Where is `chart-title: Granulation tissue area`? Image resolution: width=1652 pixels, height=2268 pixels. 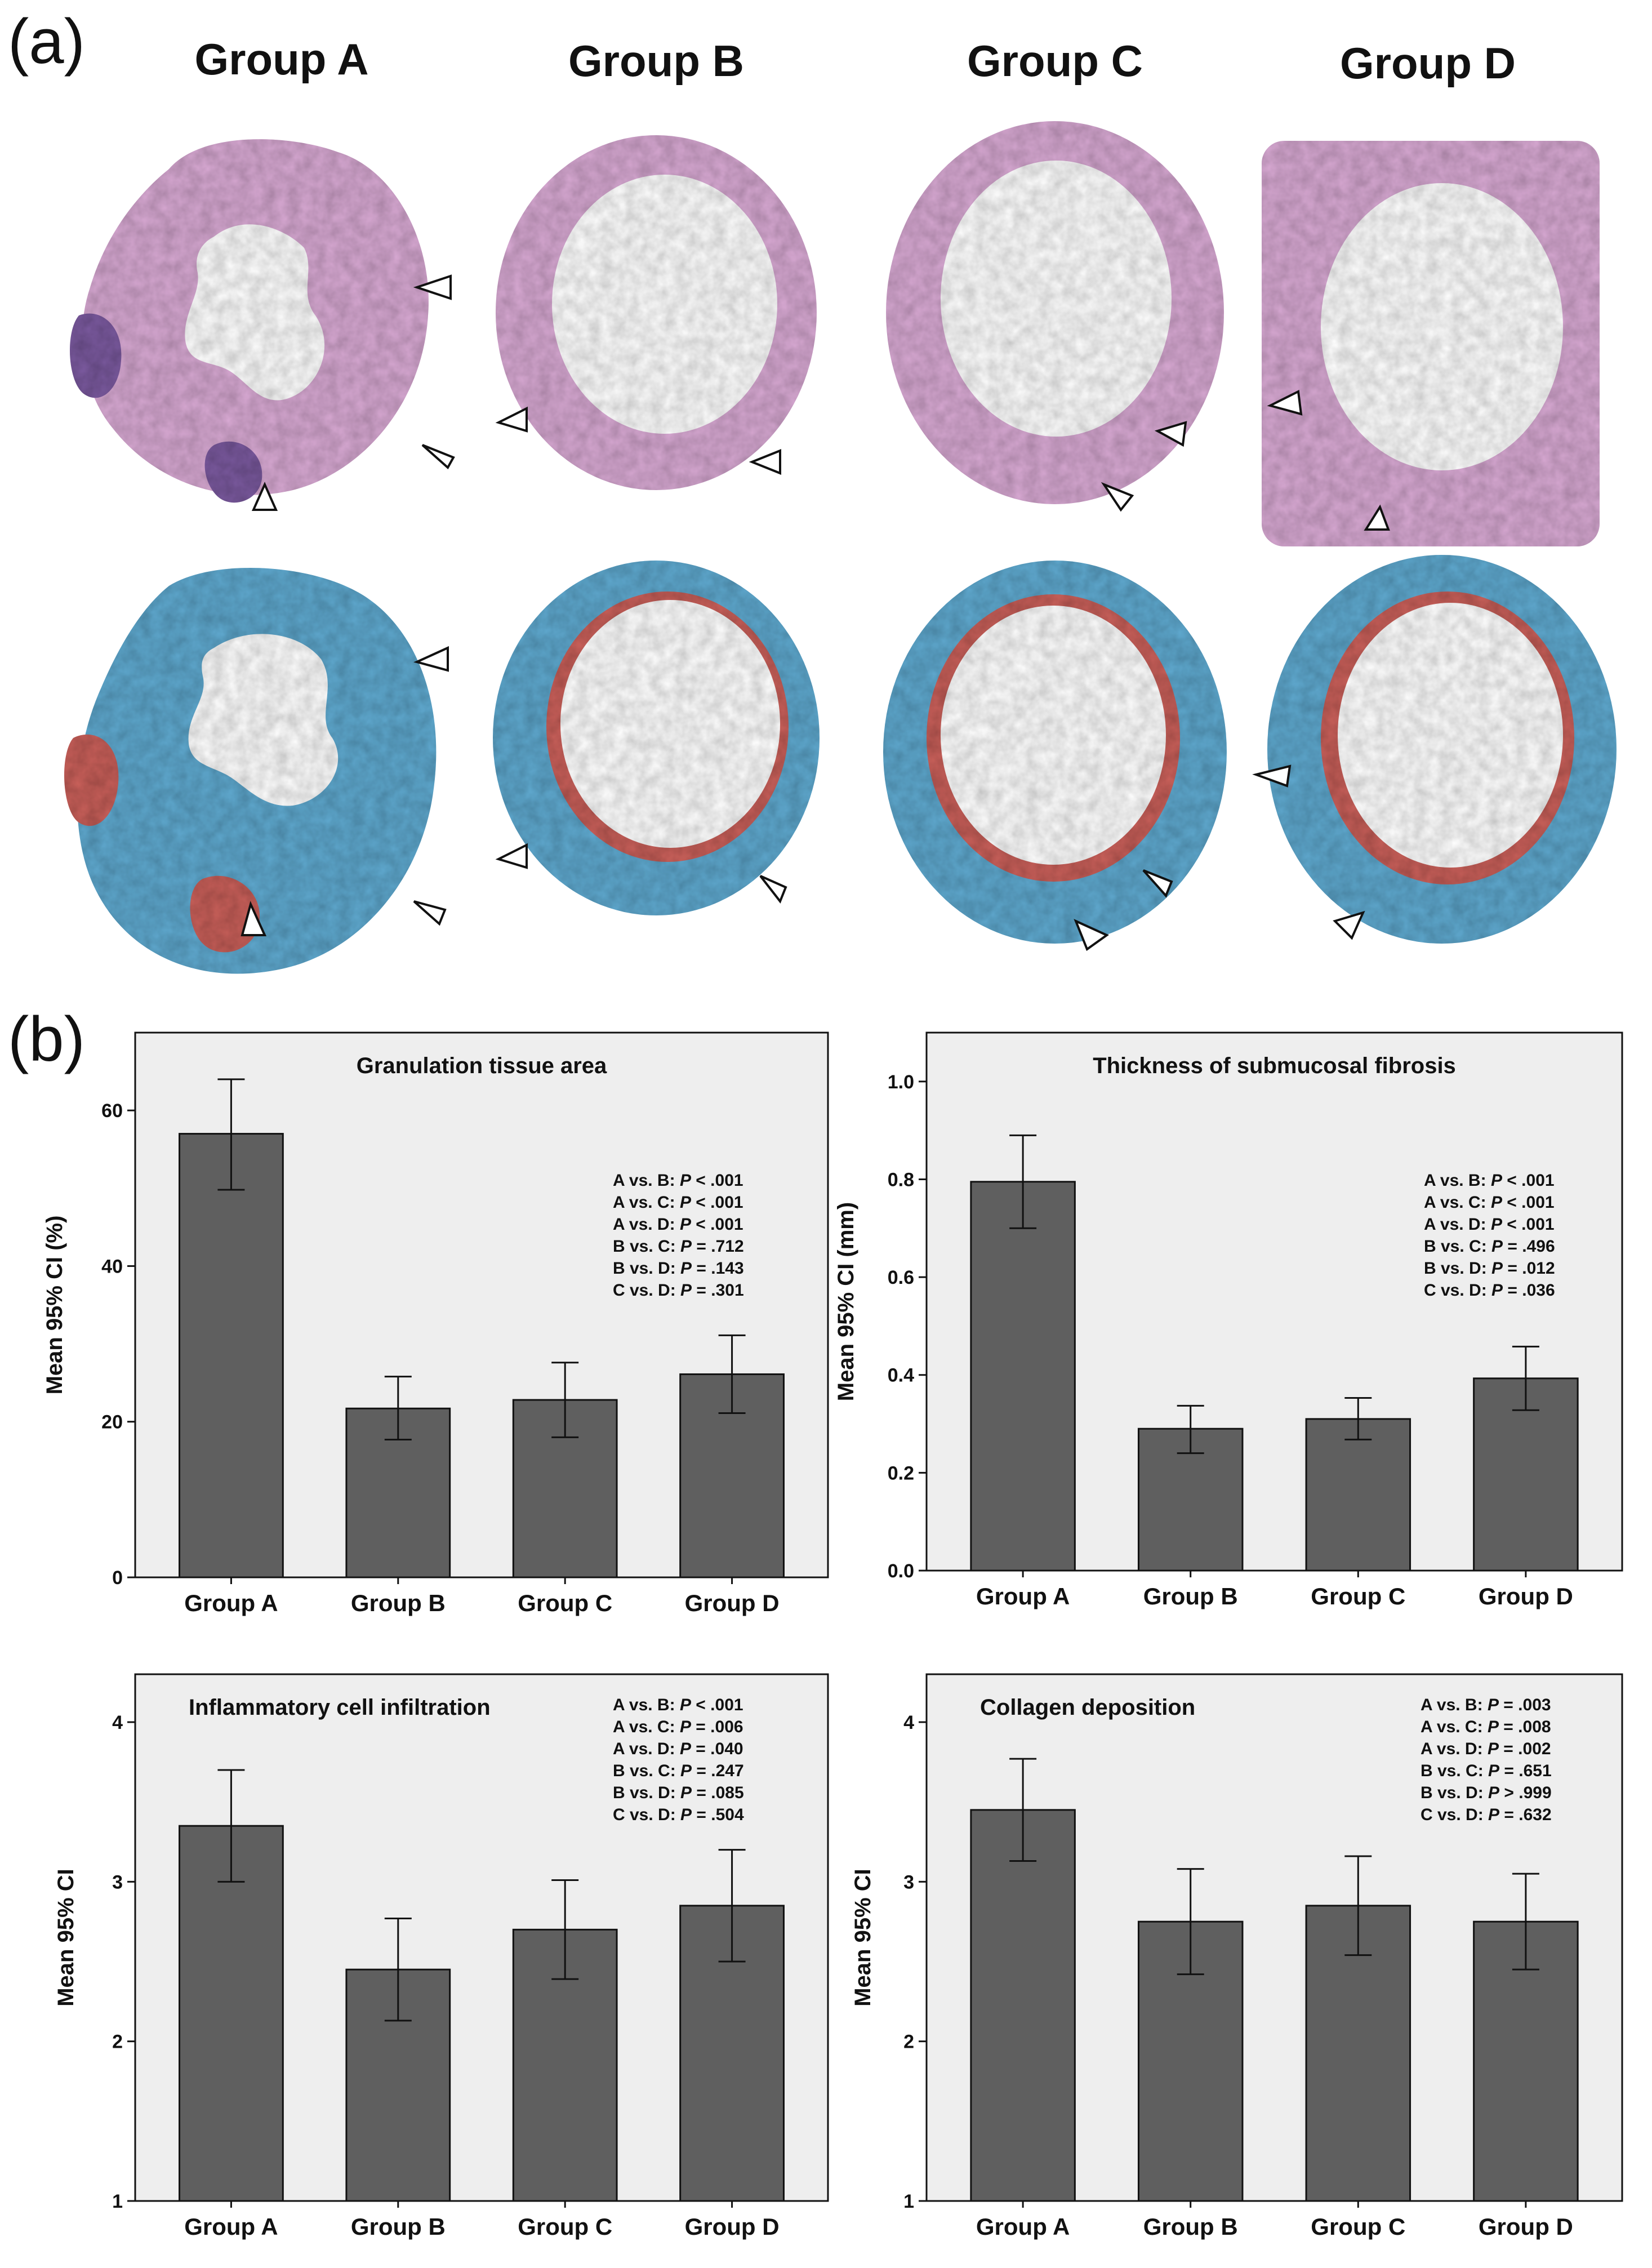 chart-title: Granulation tissue area is located at coordinates (482, 1065).